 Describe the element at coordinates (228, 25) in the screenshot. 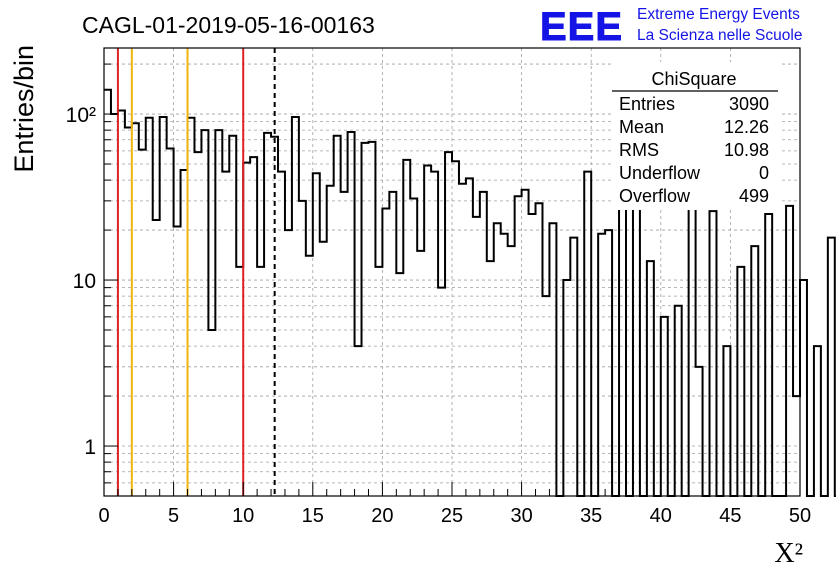

I see `chart-title: CAGL-01-2019-05-16-00163` at that location.